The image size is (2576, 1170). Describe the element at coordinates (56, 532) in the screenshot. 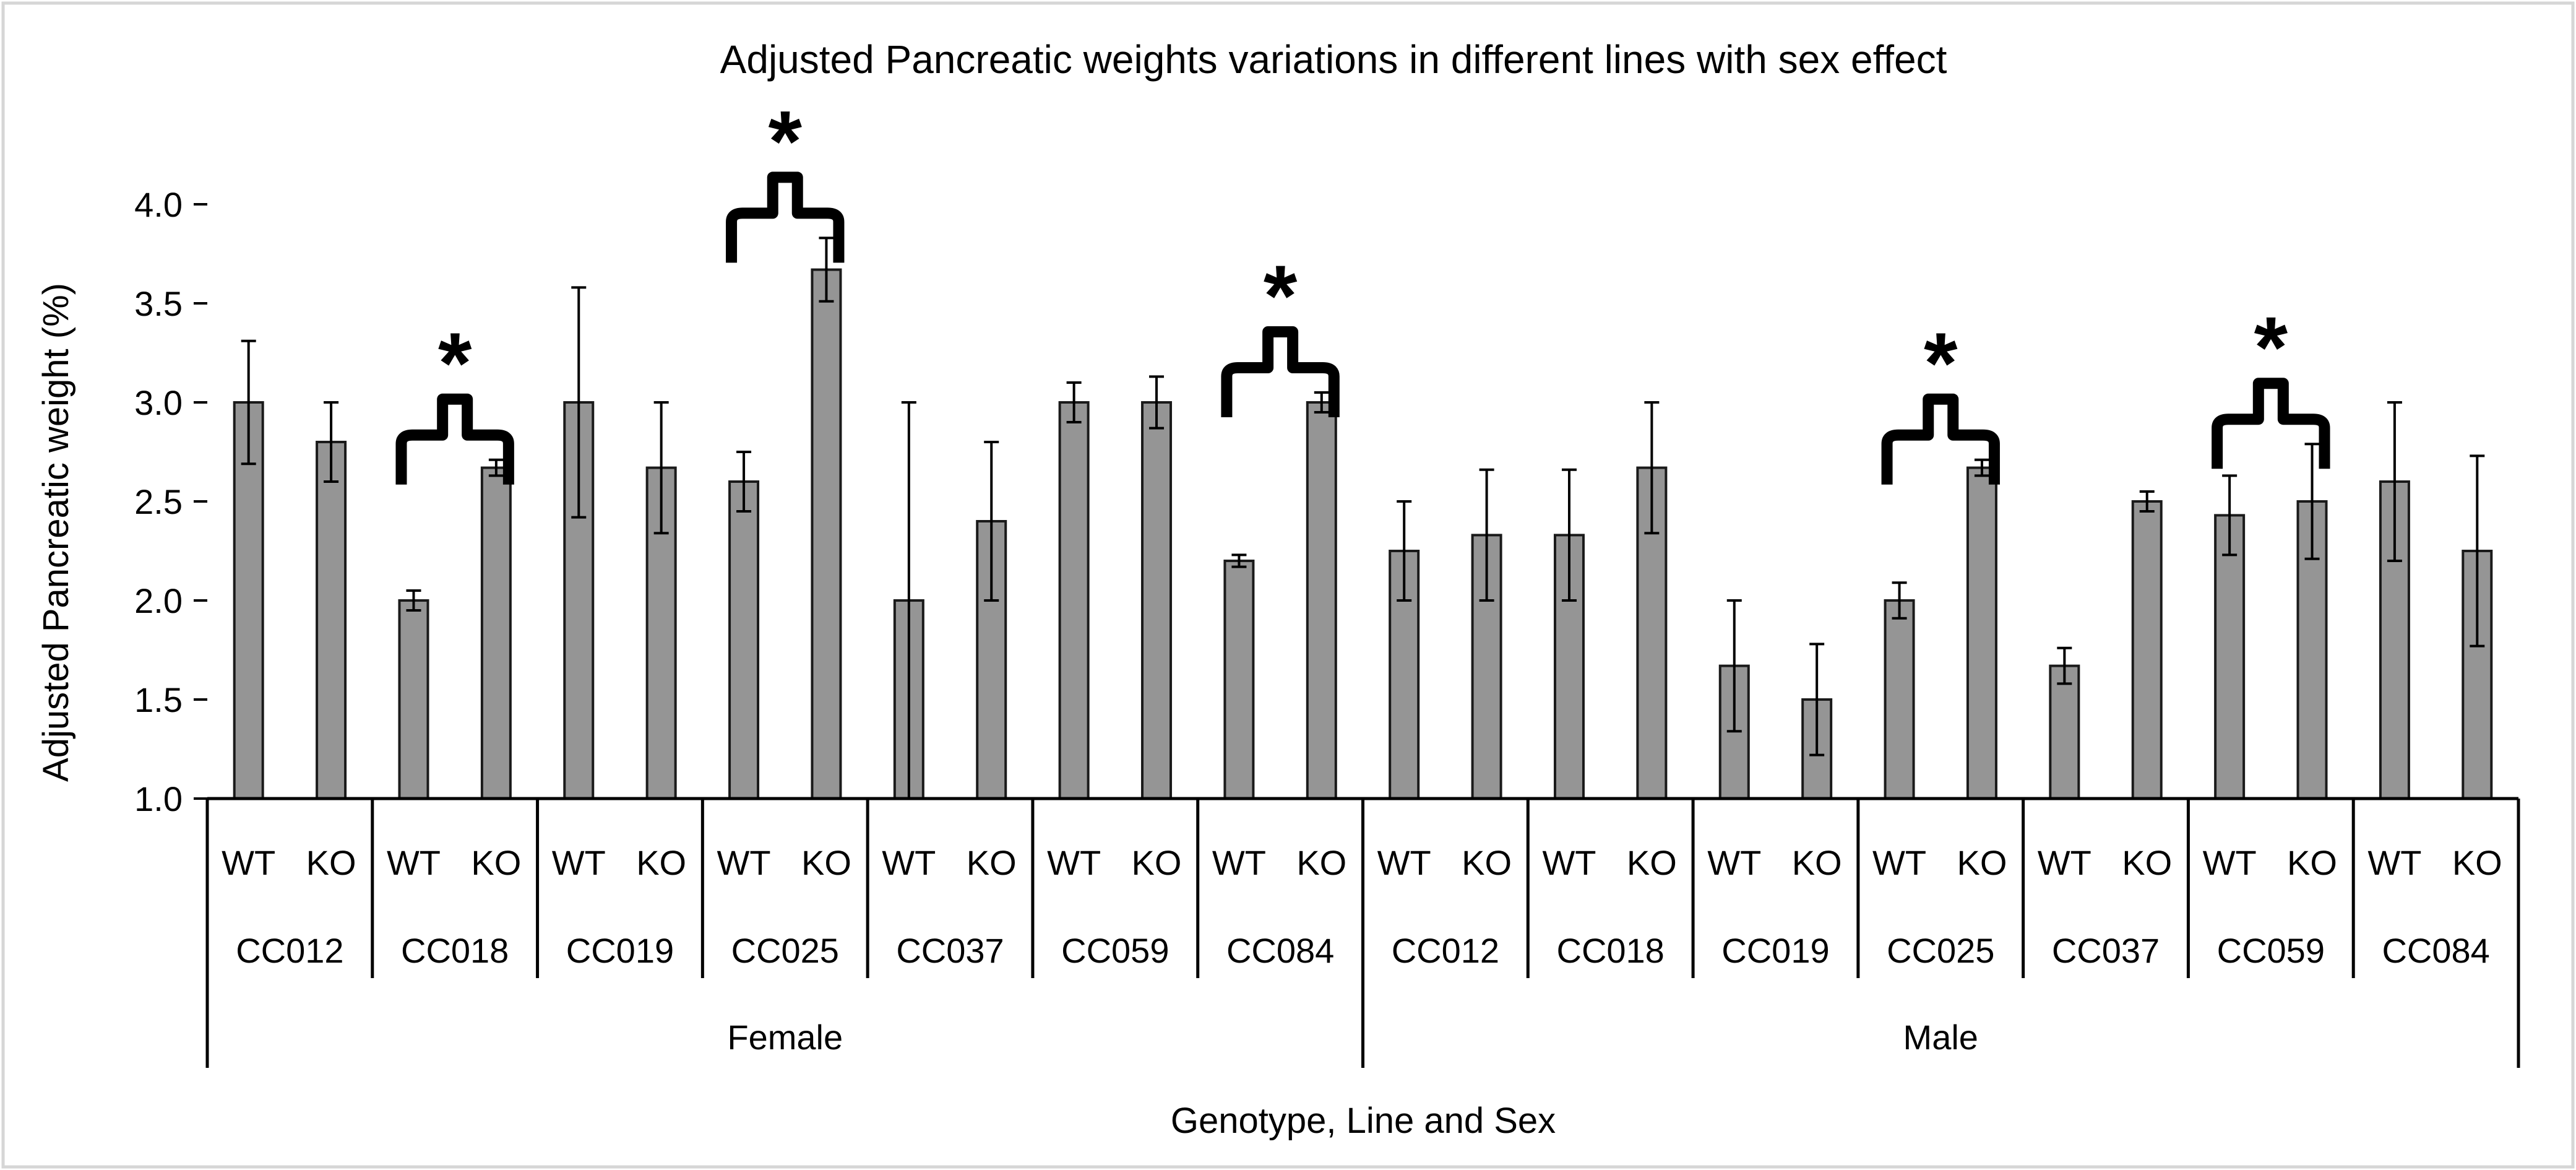

I see `y-axis-label: Adjusted Pancreatic weight (%)` at that location.